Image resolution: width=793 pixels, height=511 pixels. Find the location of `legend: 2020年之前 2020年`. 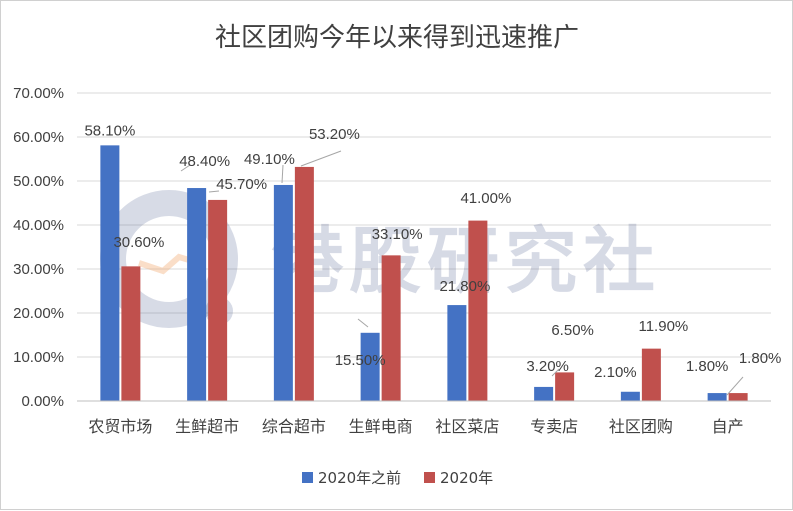

legend: 2020年之前 2020年 is located at coordinates (397, 478).